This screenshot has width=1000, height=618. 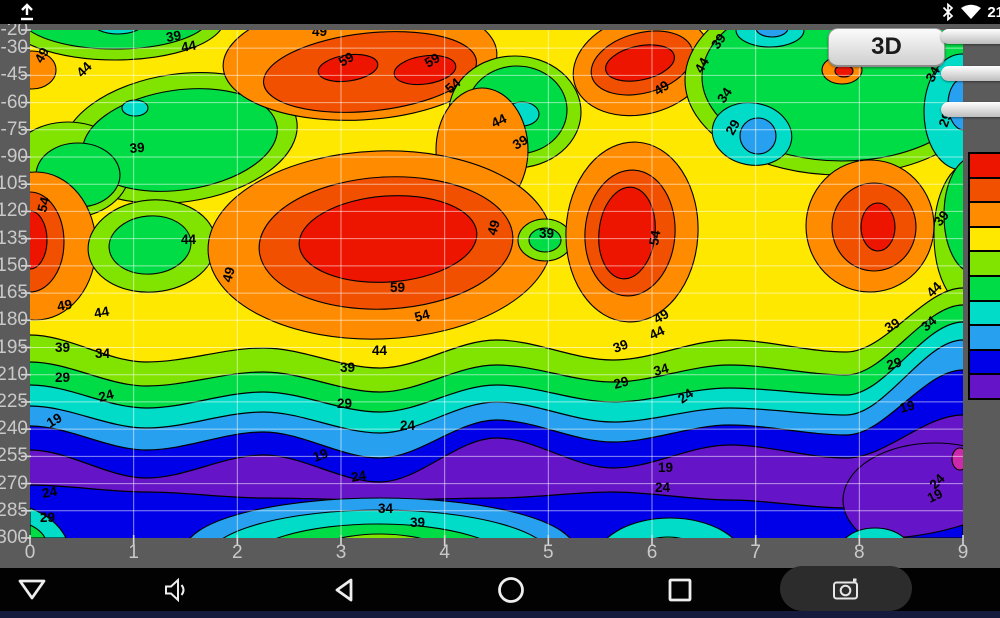 What do you see at coordinates (14, 293) in the screenshot?
I see `y-axis-tick-label: -165` at bounding box center [14, 293].